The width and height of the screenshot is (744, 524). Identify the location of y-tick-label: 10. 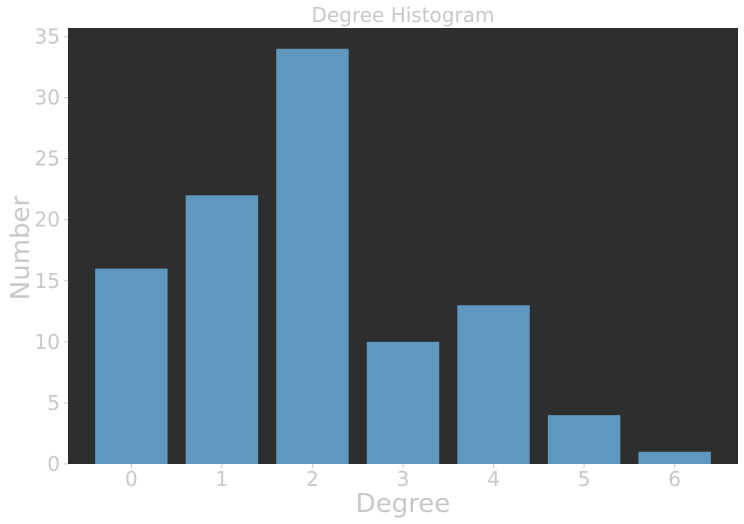
(47, 342).